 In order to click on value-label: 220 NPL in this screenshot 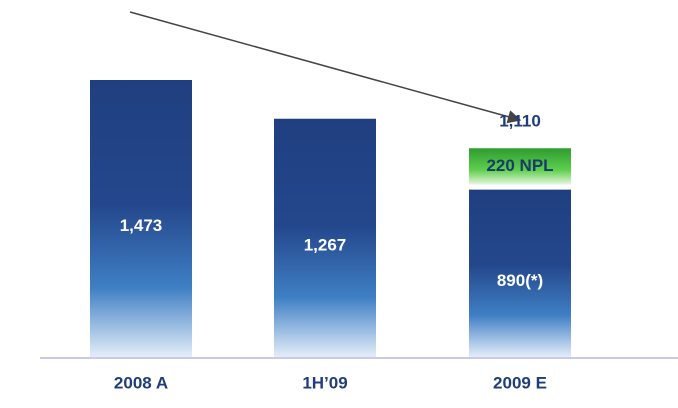, I will do `click(519, 165)`.